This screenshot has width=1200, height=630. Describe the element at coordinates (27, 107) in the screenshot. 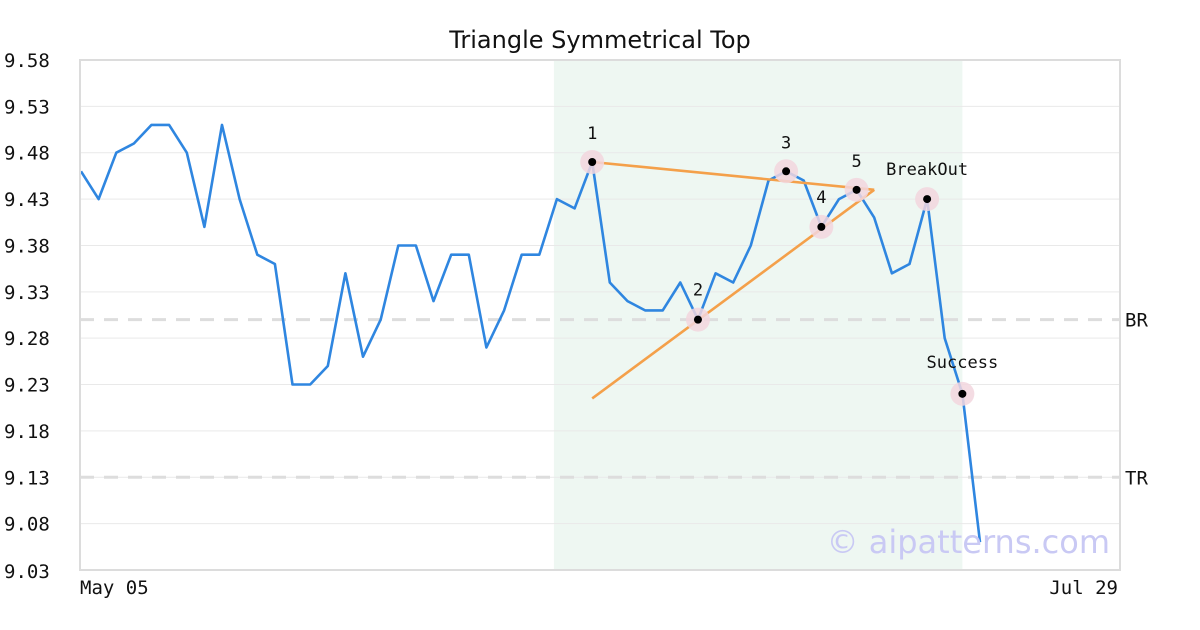

I see `y-tick-label: 9.53` at that location.